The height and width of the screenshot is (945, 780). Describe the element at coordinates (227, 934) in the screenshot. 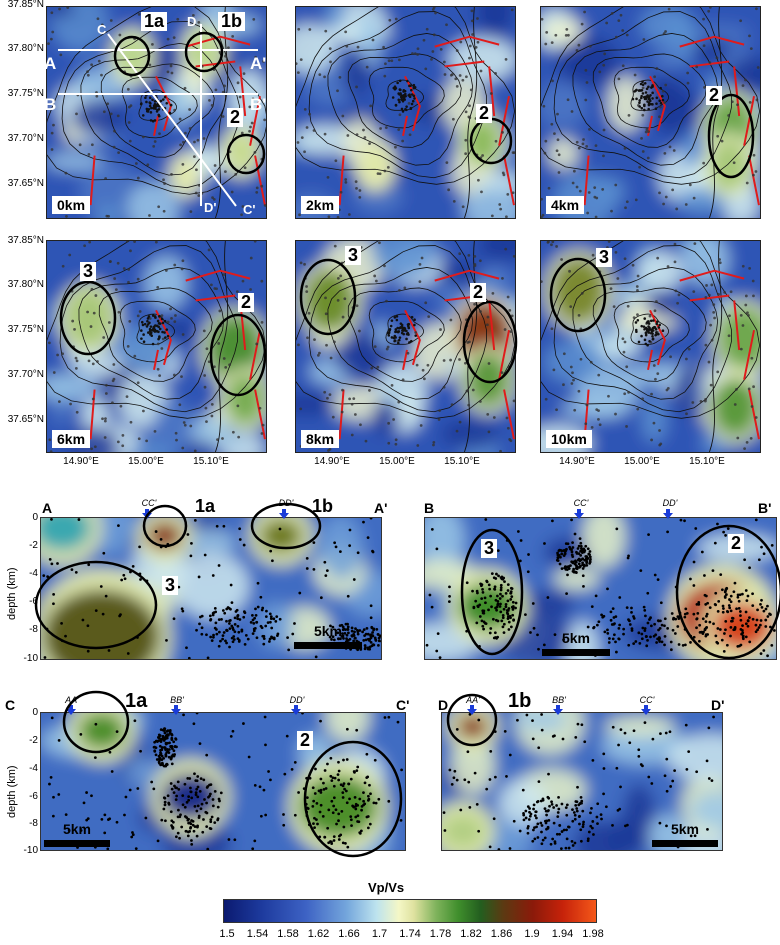

I see `colorbar-tick-label: 1.5` at that location.